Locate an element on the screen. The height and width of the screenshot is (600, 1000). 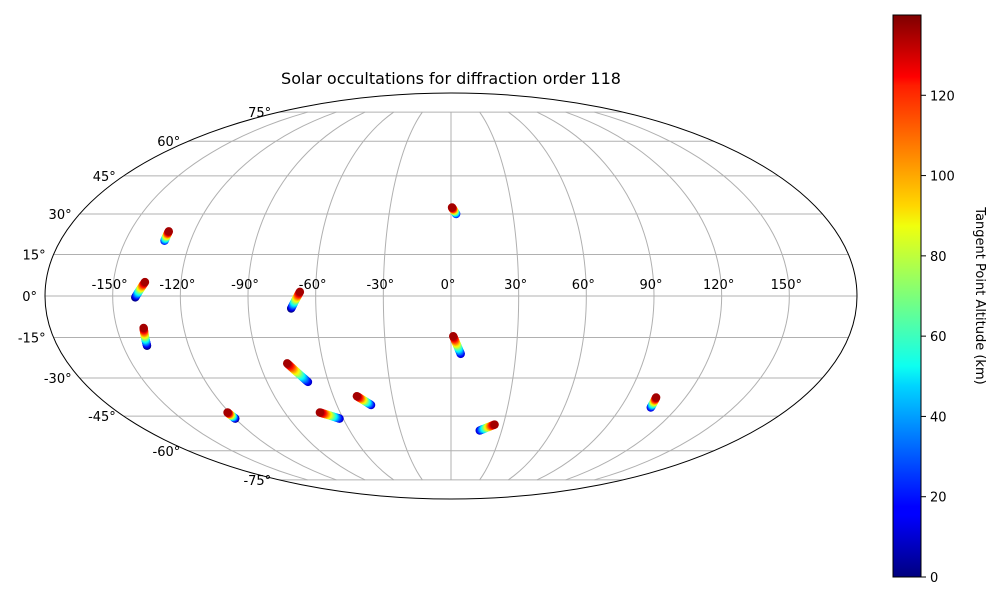
longitude-tick-label: -120° is located at coordinates (177, 285).